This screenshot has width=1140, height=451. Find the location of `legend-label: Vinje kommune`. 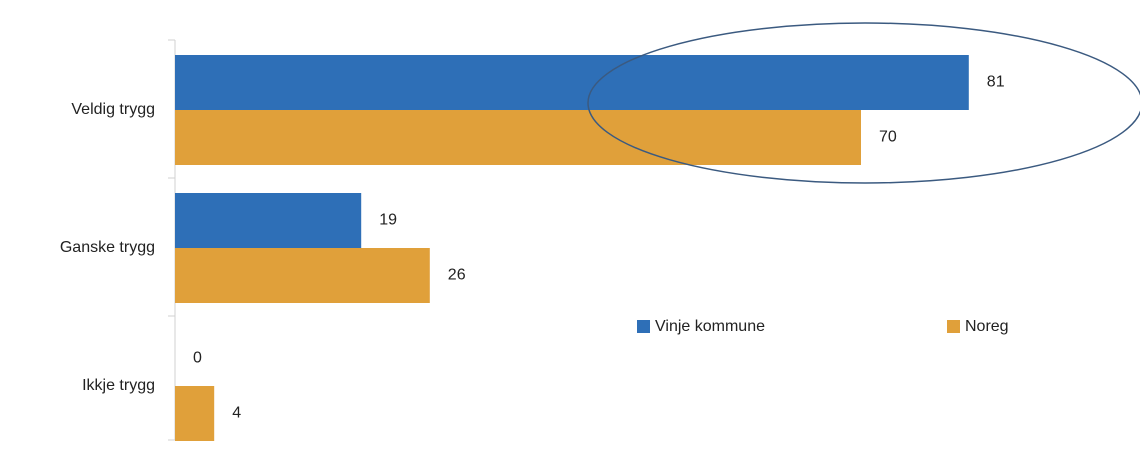

legend-label: Vinje kommune is located at coordinates (710, 326).